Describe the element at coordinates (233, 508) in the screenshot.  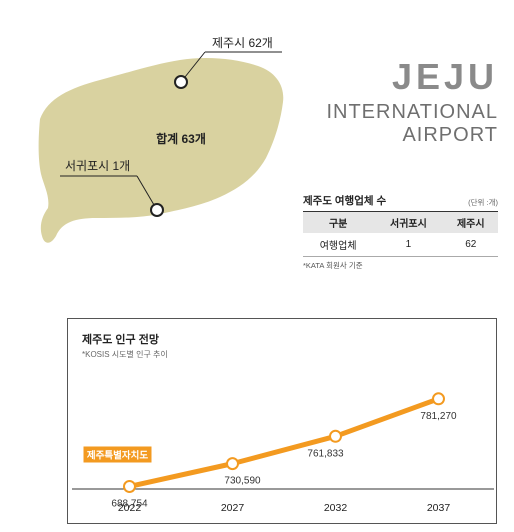
I see `x-tick-label: 2027` at that location.